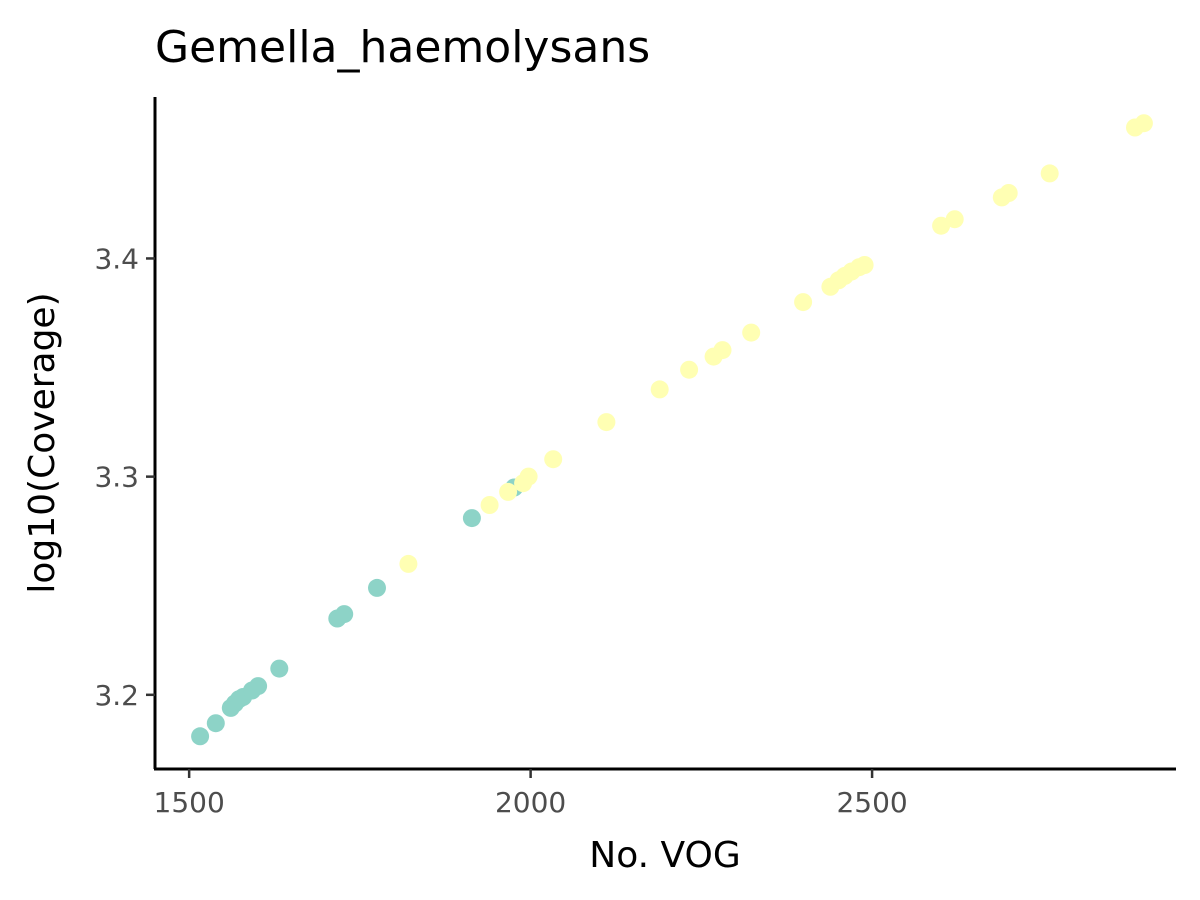  I want to click on chart-title: Gemella_haemolysans, so click(402, 47).